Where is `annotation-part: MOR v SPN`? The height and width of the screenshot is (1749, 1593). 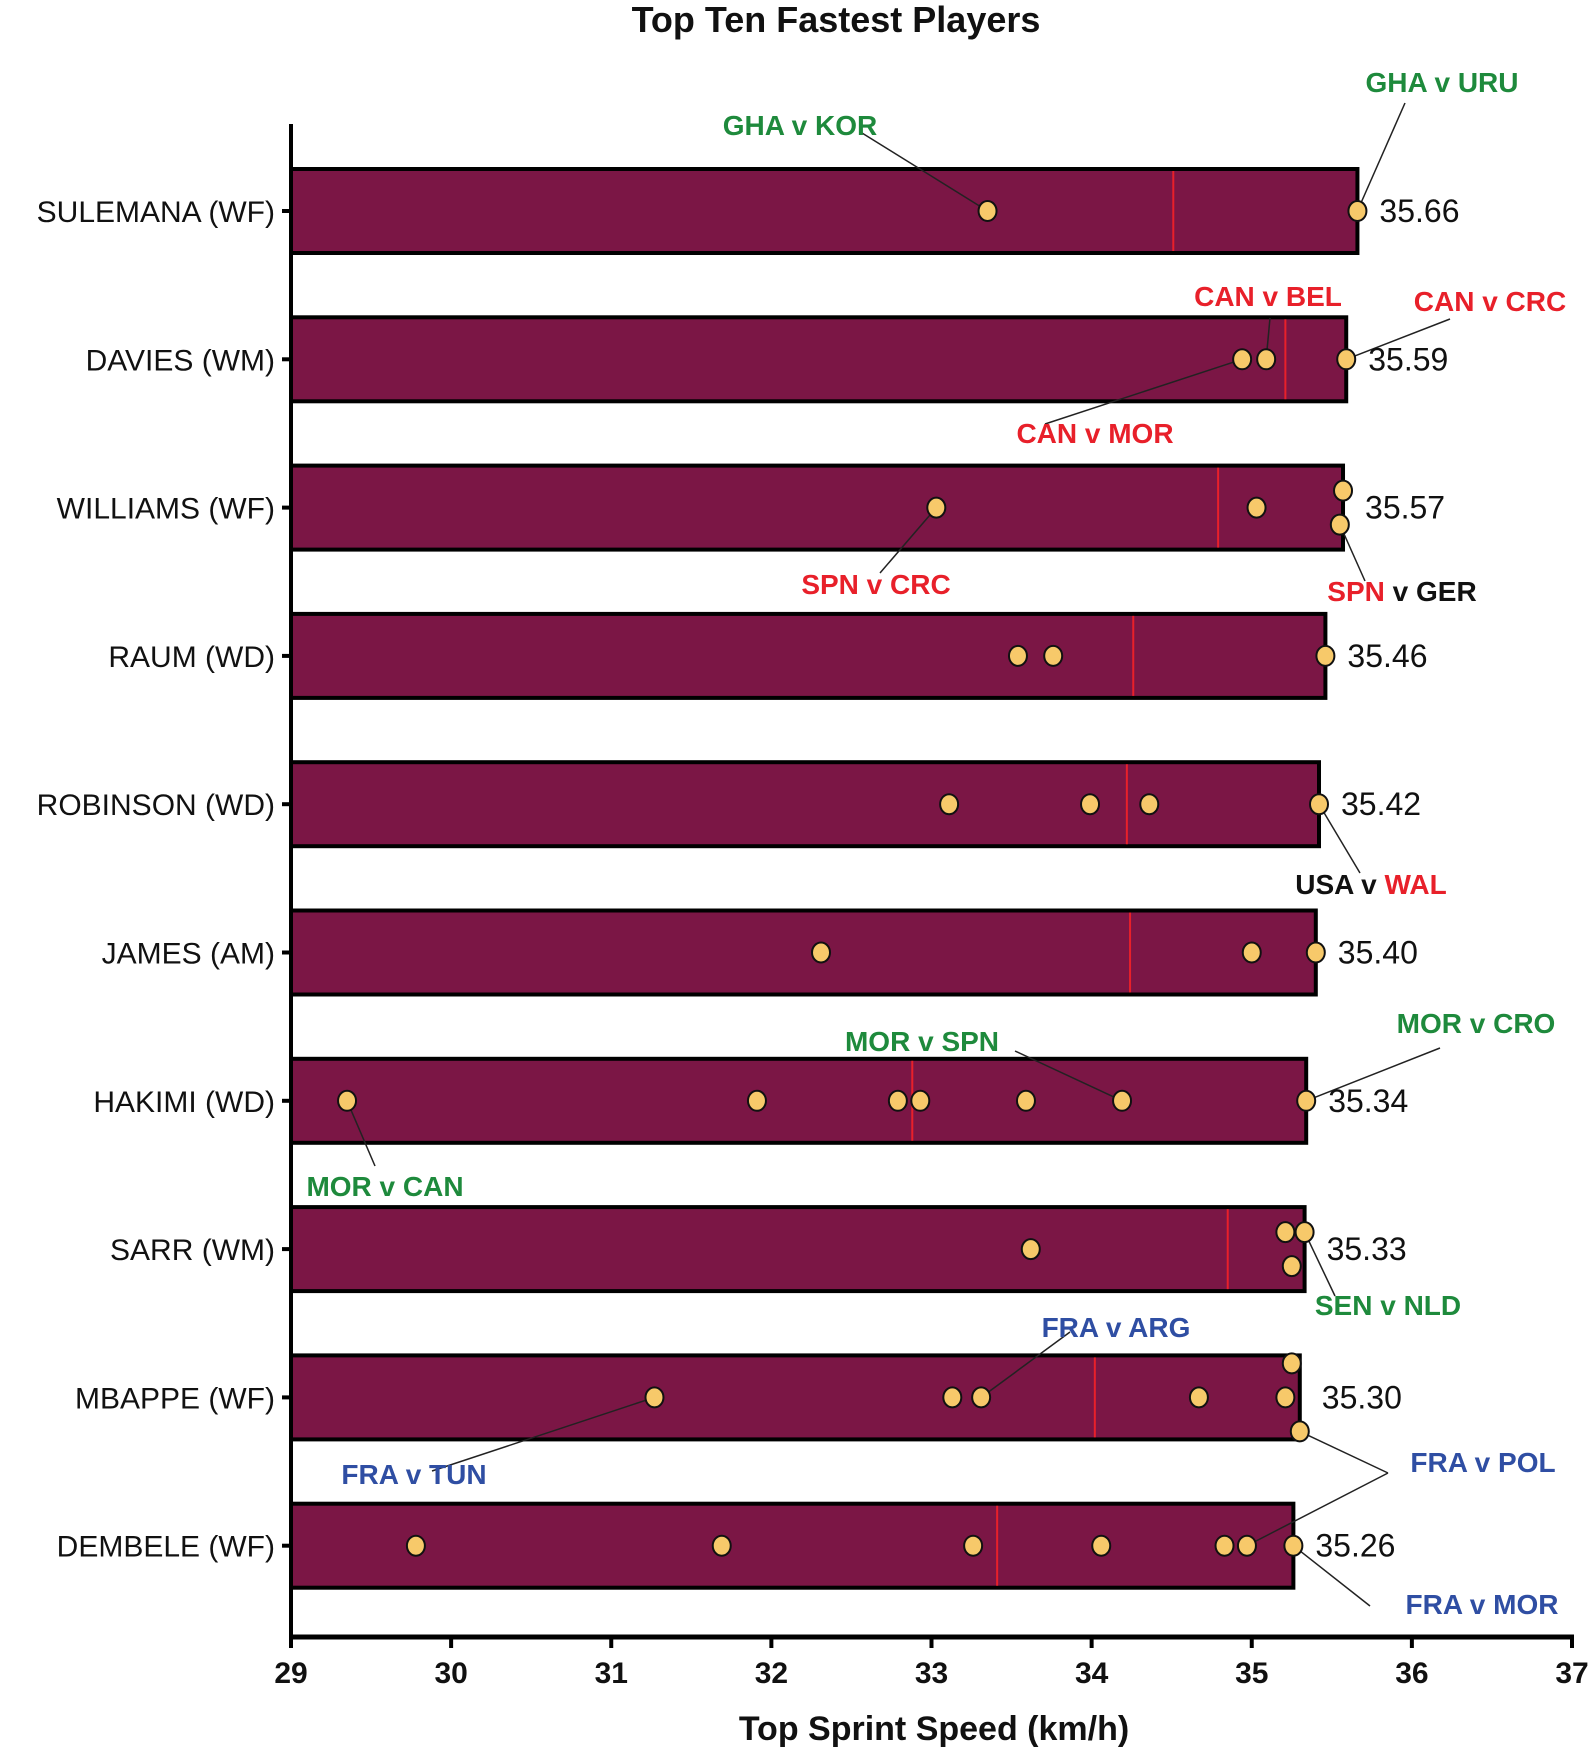
annotation-part: MOR v SPN is located at coordinates (922, 1041).